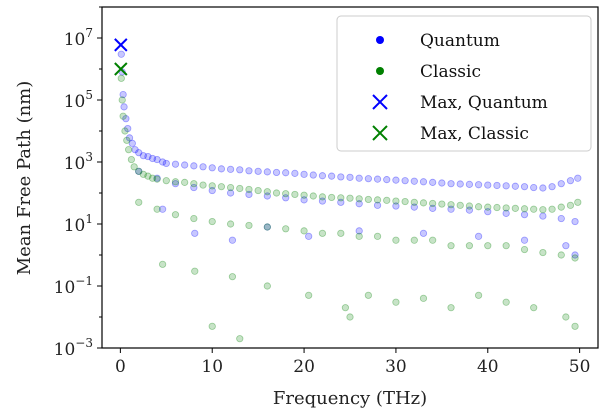  I want to click on x-tick-label: 30, so click(396, 367).